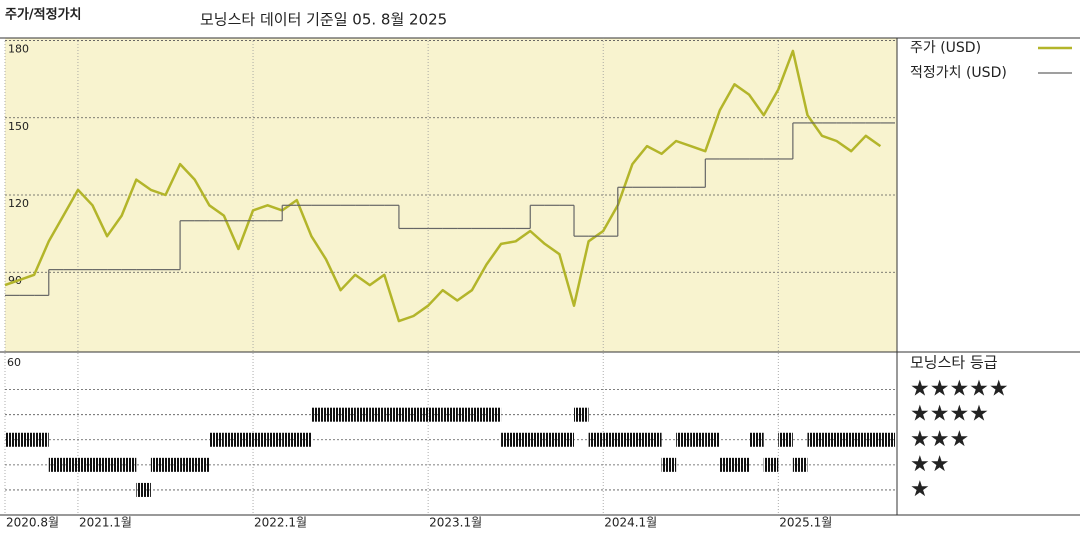 This screenshot has width=1080, height=540. Describe the element at coordinates (945, 48) in the screenshot. I see `legend-label: 주가 (USD)` at that location.